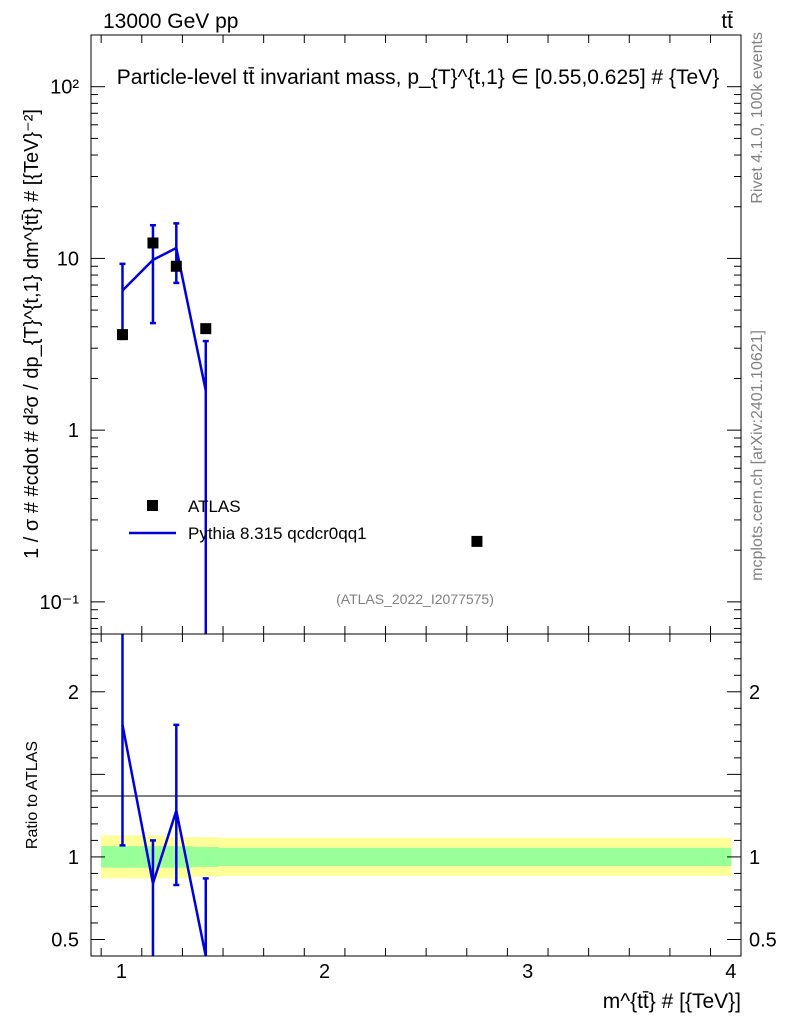  Describe the element at coordinates (754, 693) in the screenshot. I see `ratio-y-tick-label-right: 2` at that location.